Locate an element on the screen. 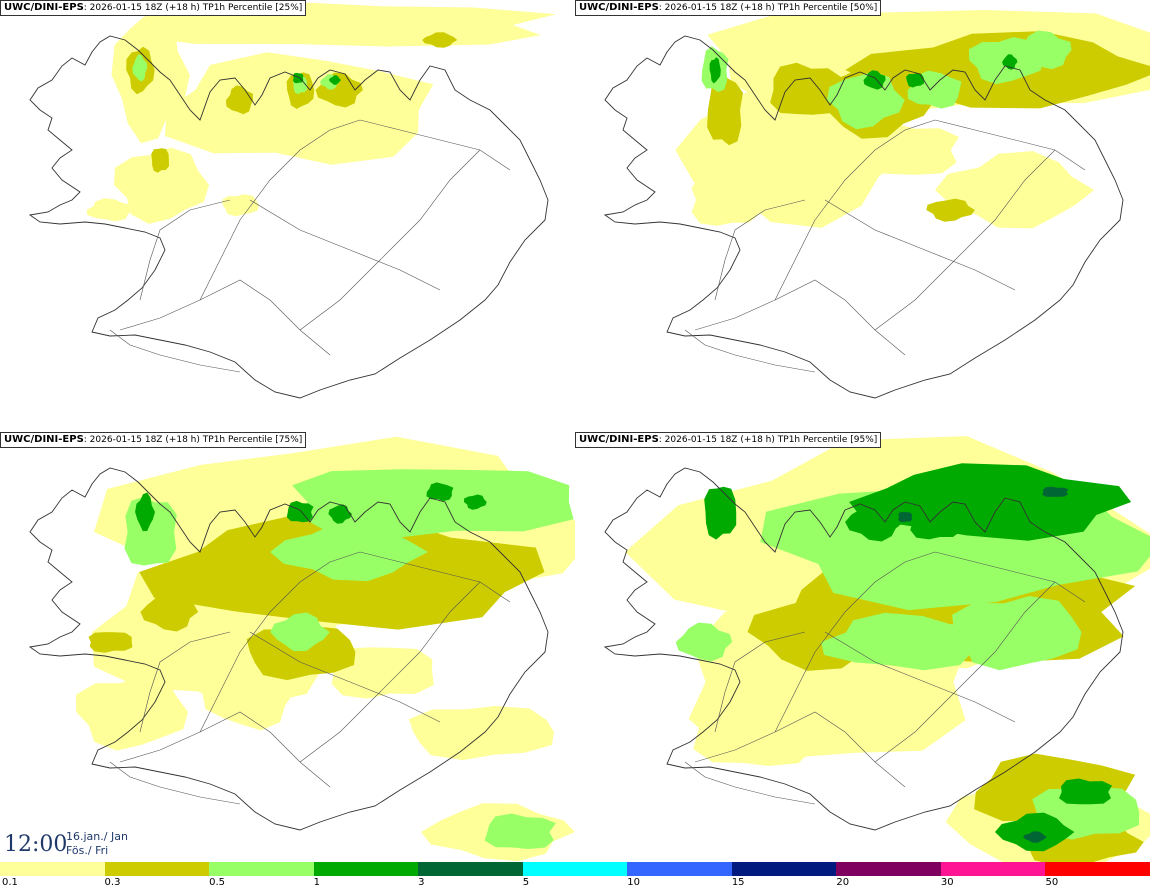  legend-tick-label: 20 is located at coordinates (843, 882).